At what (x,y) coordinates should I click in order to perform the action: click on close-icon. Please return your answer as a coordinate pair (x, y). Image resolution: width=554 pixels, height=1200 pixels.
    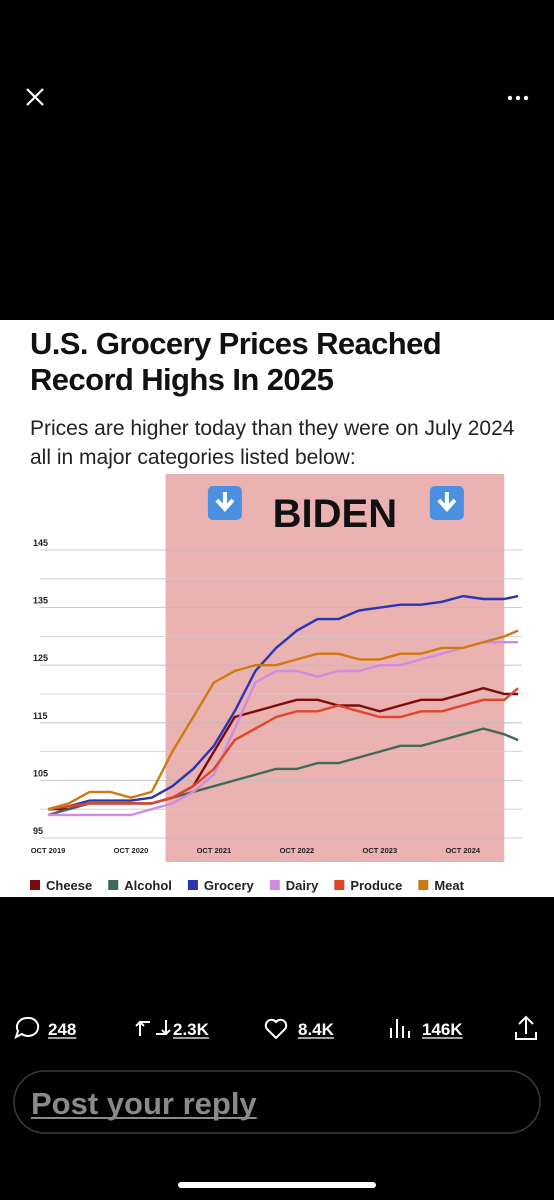
    Looking at the image, I should click on (35, 97).